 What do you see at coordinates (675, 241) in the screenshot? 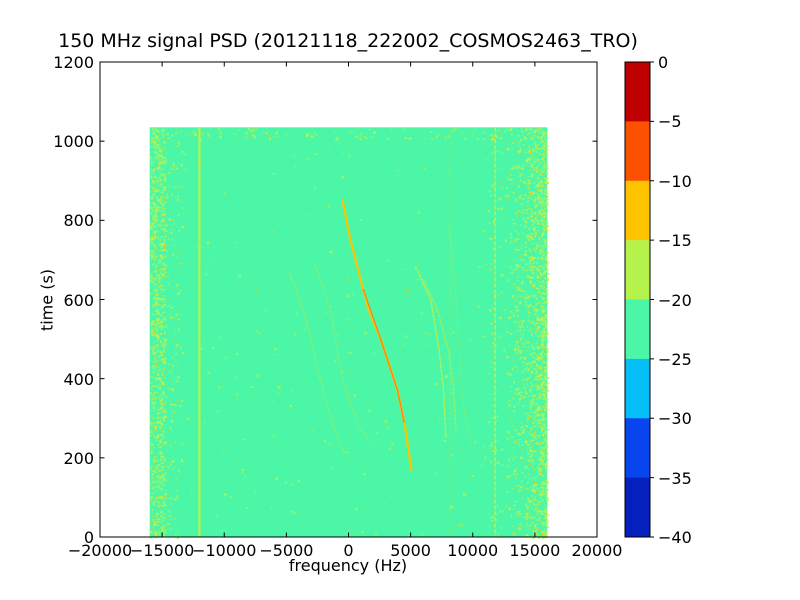
I see `colorbar-tick-label: −15` at bounding box center [675, 241].